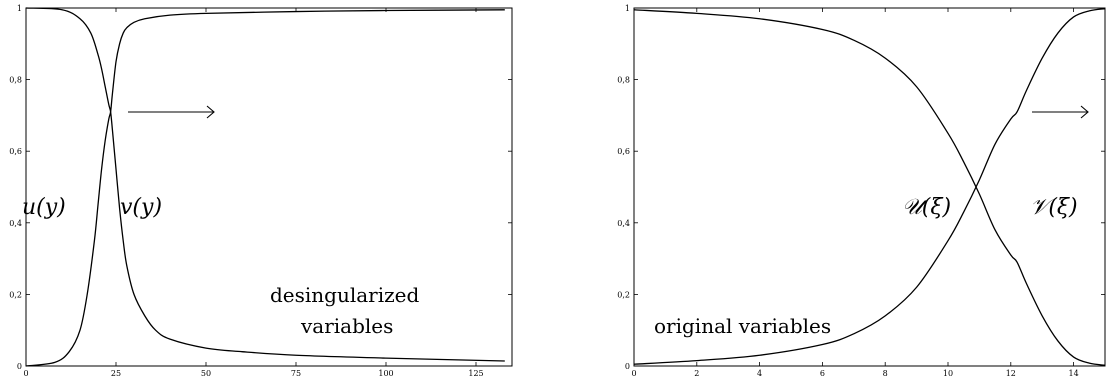 This screenshot has height=381, width=1107. Describe the element at coordinates (141, 207) in the screenshot. I see `left-v-label: v(y)` at that location.